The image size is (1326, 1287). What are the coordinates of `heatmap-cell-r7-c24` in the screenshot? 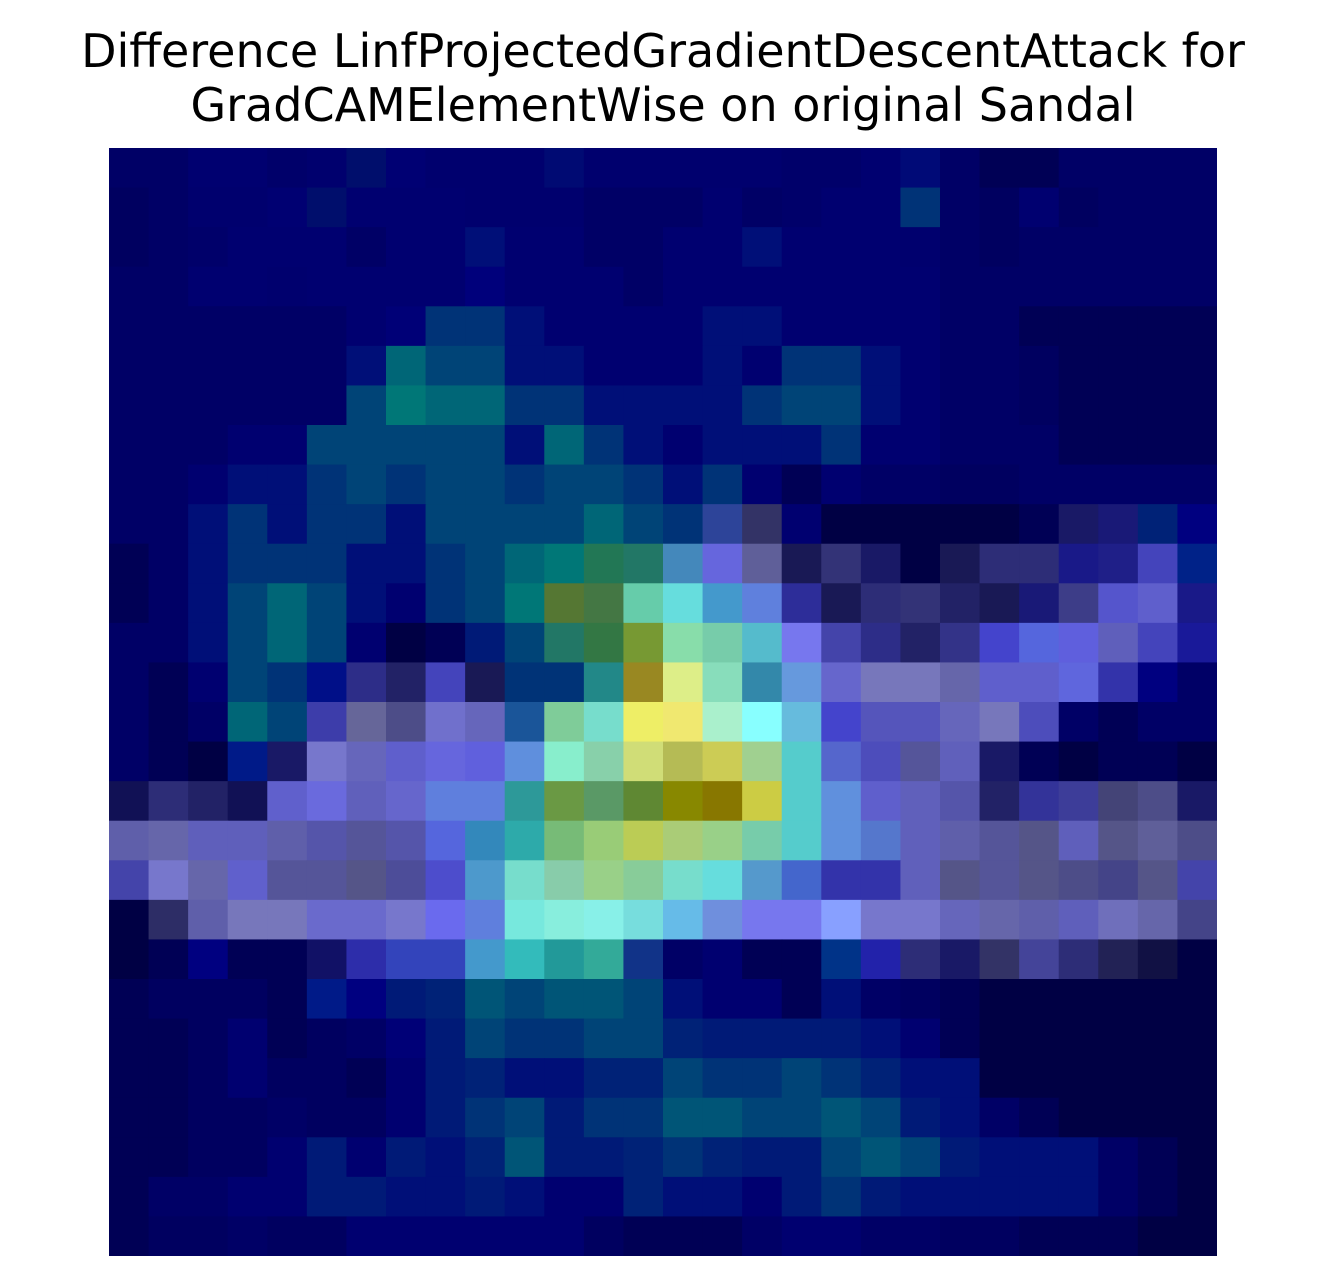 It's located at (1078, 445).